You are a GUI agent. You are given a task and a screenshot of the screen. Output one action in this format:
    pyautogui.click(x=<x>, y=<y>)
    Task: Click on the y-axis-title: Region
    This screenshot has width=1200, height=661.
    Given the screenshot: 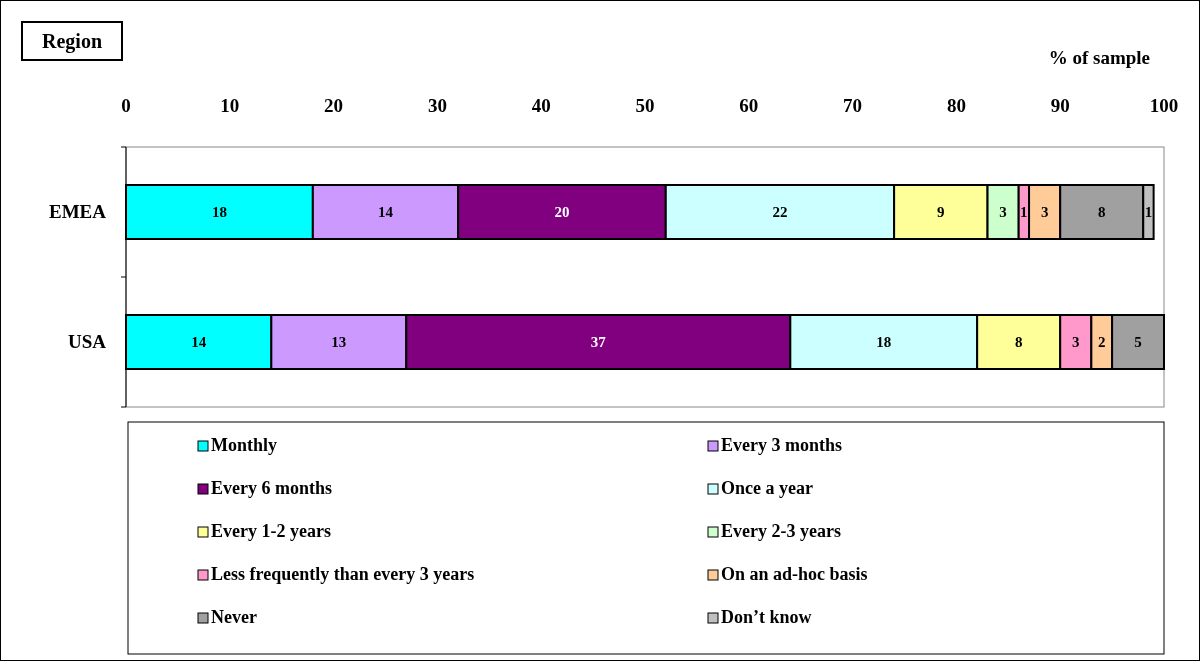 What is the action you would take?
    pyautogui.click(x=72, y=41)
    